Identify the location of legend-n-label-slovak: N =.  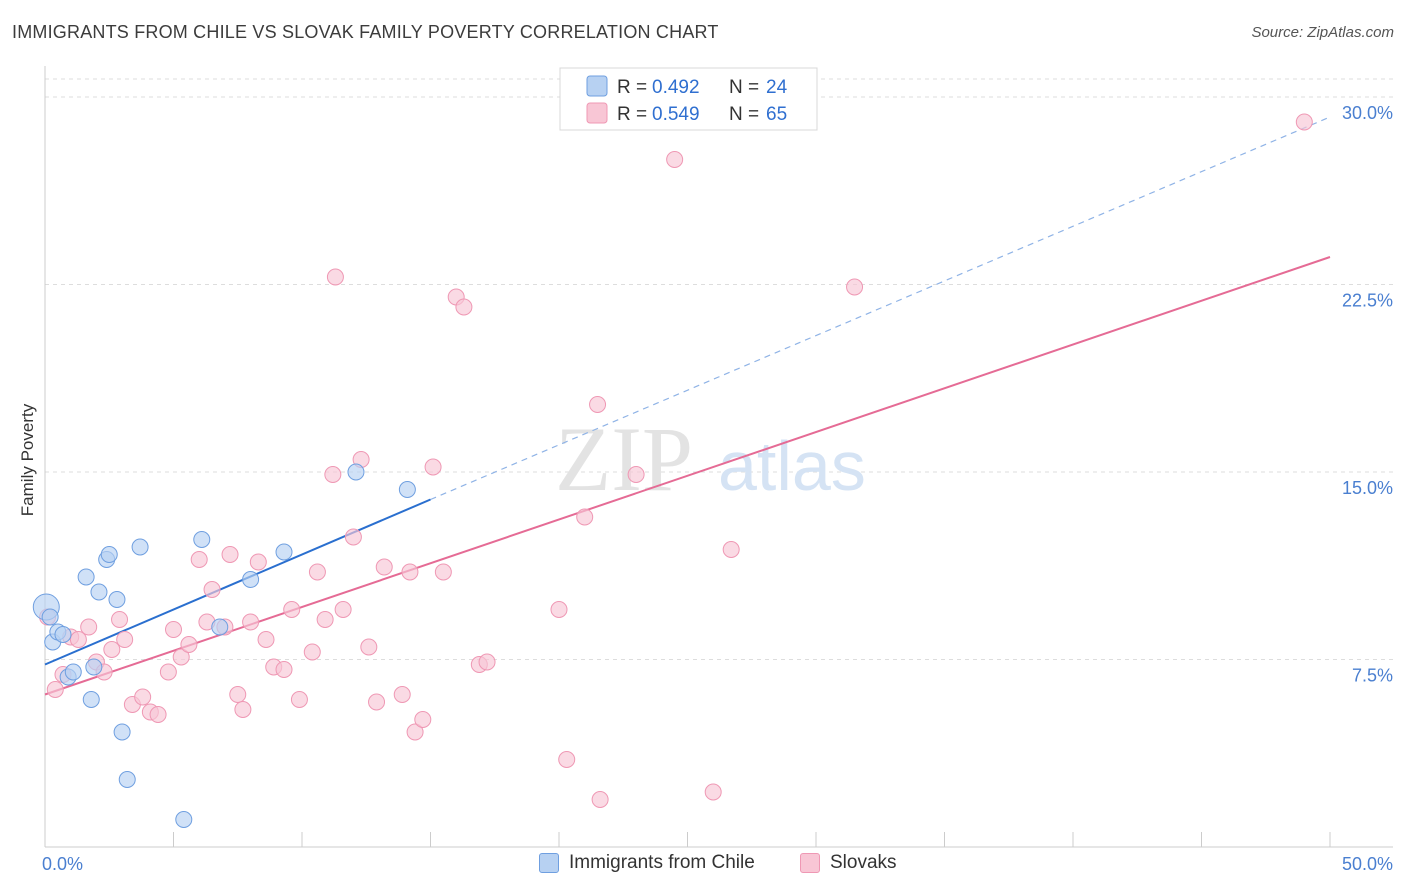
(744, 114).